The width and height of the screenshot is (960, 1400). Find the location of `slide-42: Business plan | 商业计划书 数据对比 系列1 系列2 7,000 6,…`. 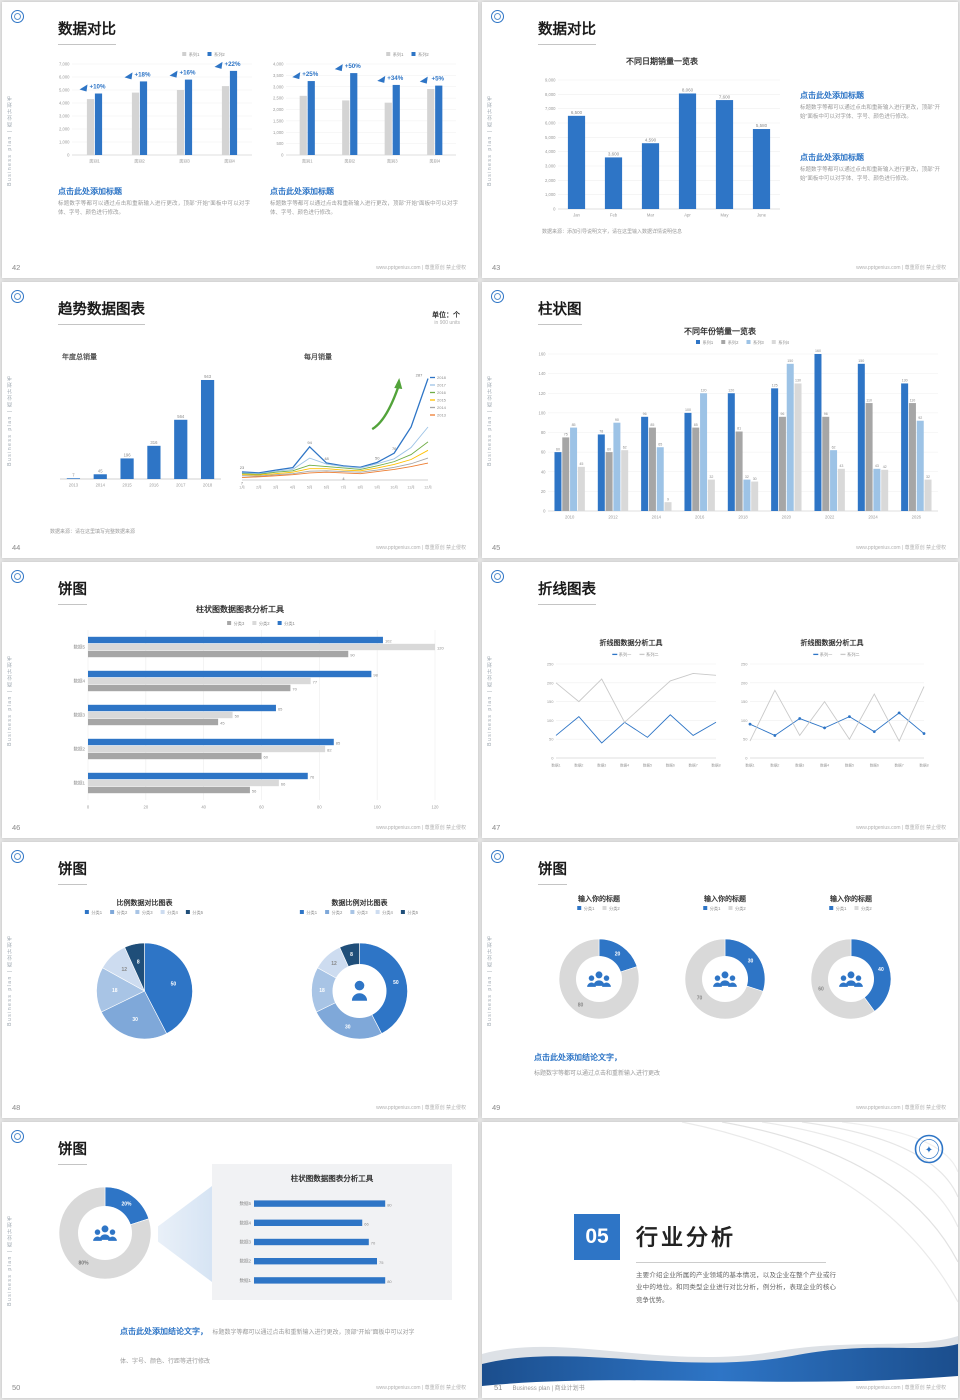

slide-42: Business plan | 商业计划书 数据对比 系列1 系列2 7,000 6,… is located at coordinates (240, 140).